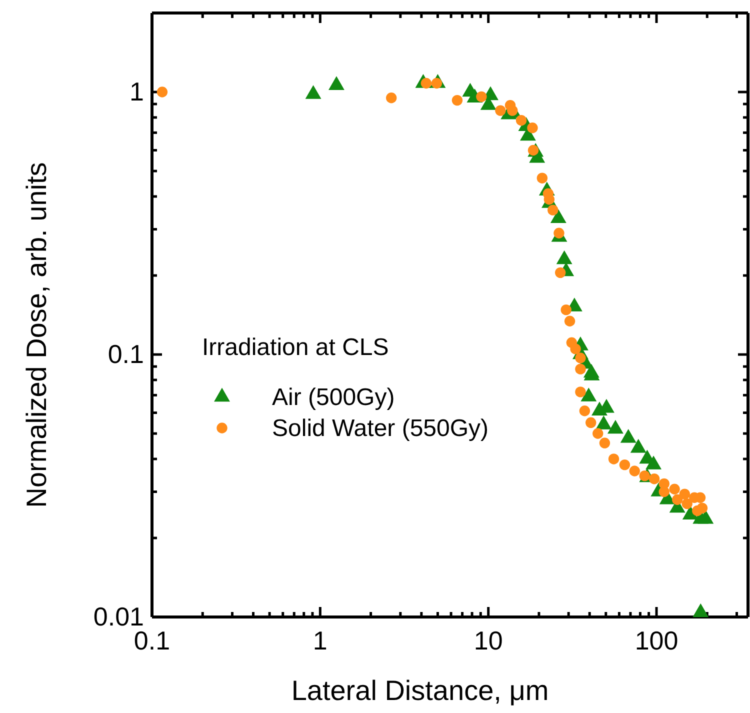 This screenshot has height=713, width=750. What do you see at coordinates (126, 353) in the screenshot?
I see `y-tick-label: 0.1` at bounding box center [126, 353].